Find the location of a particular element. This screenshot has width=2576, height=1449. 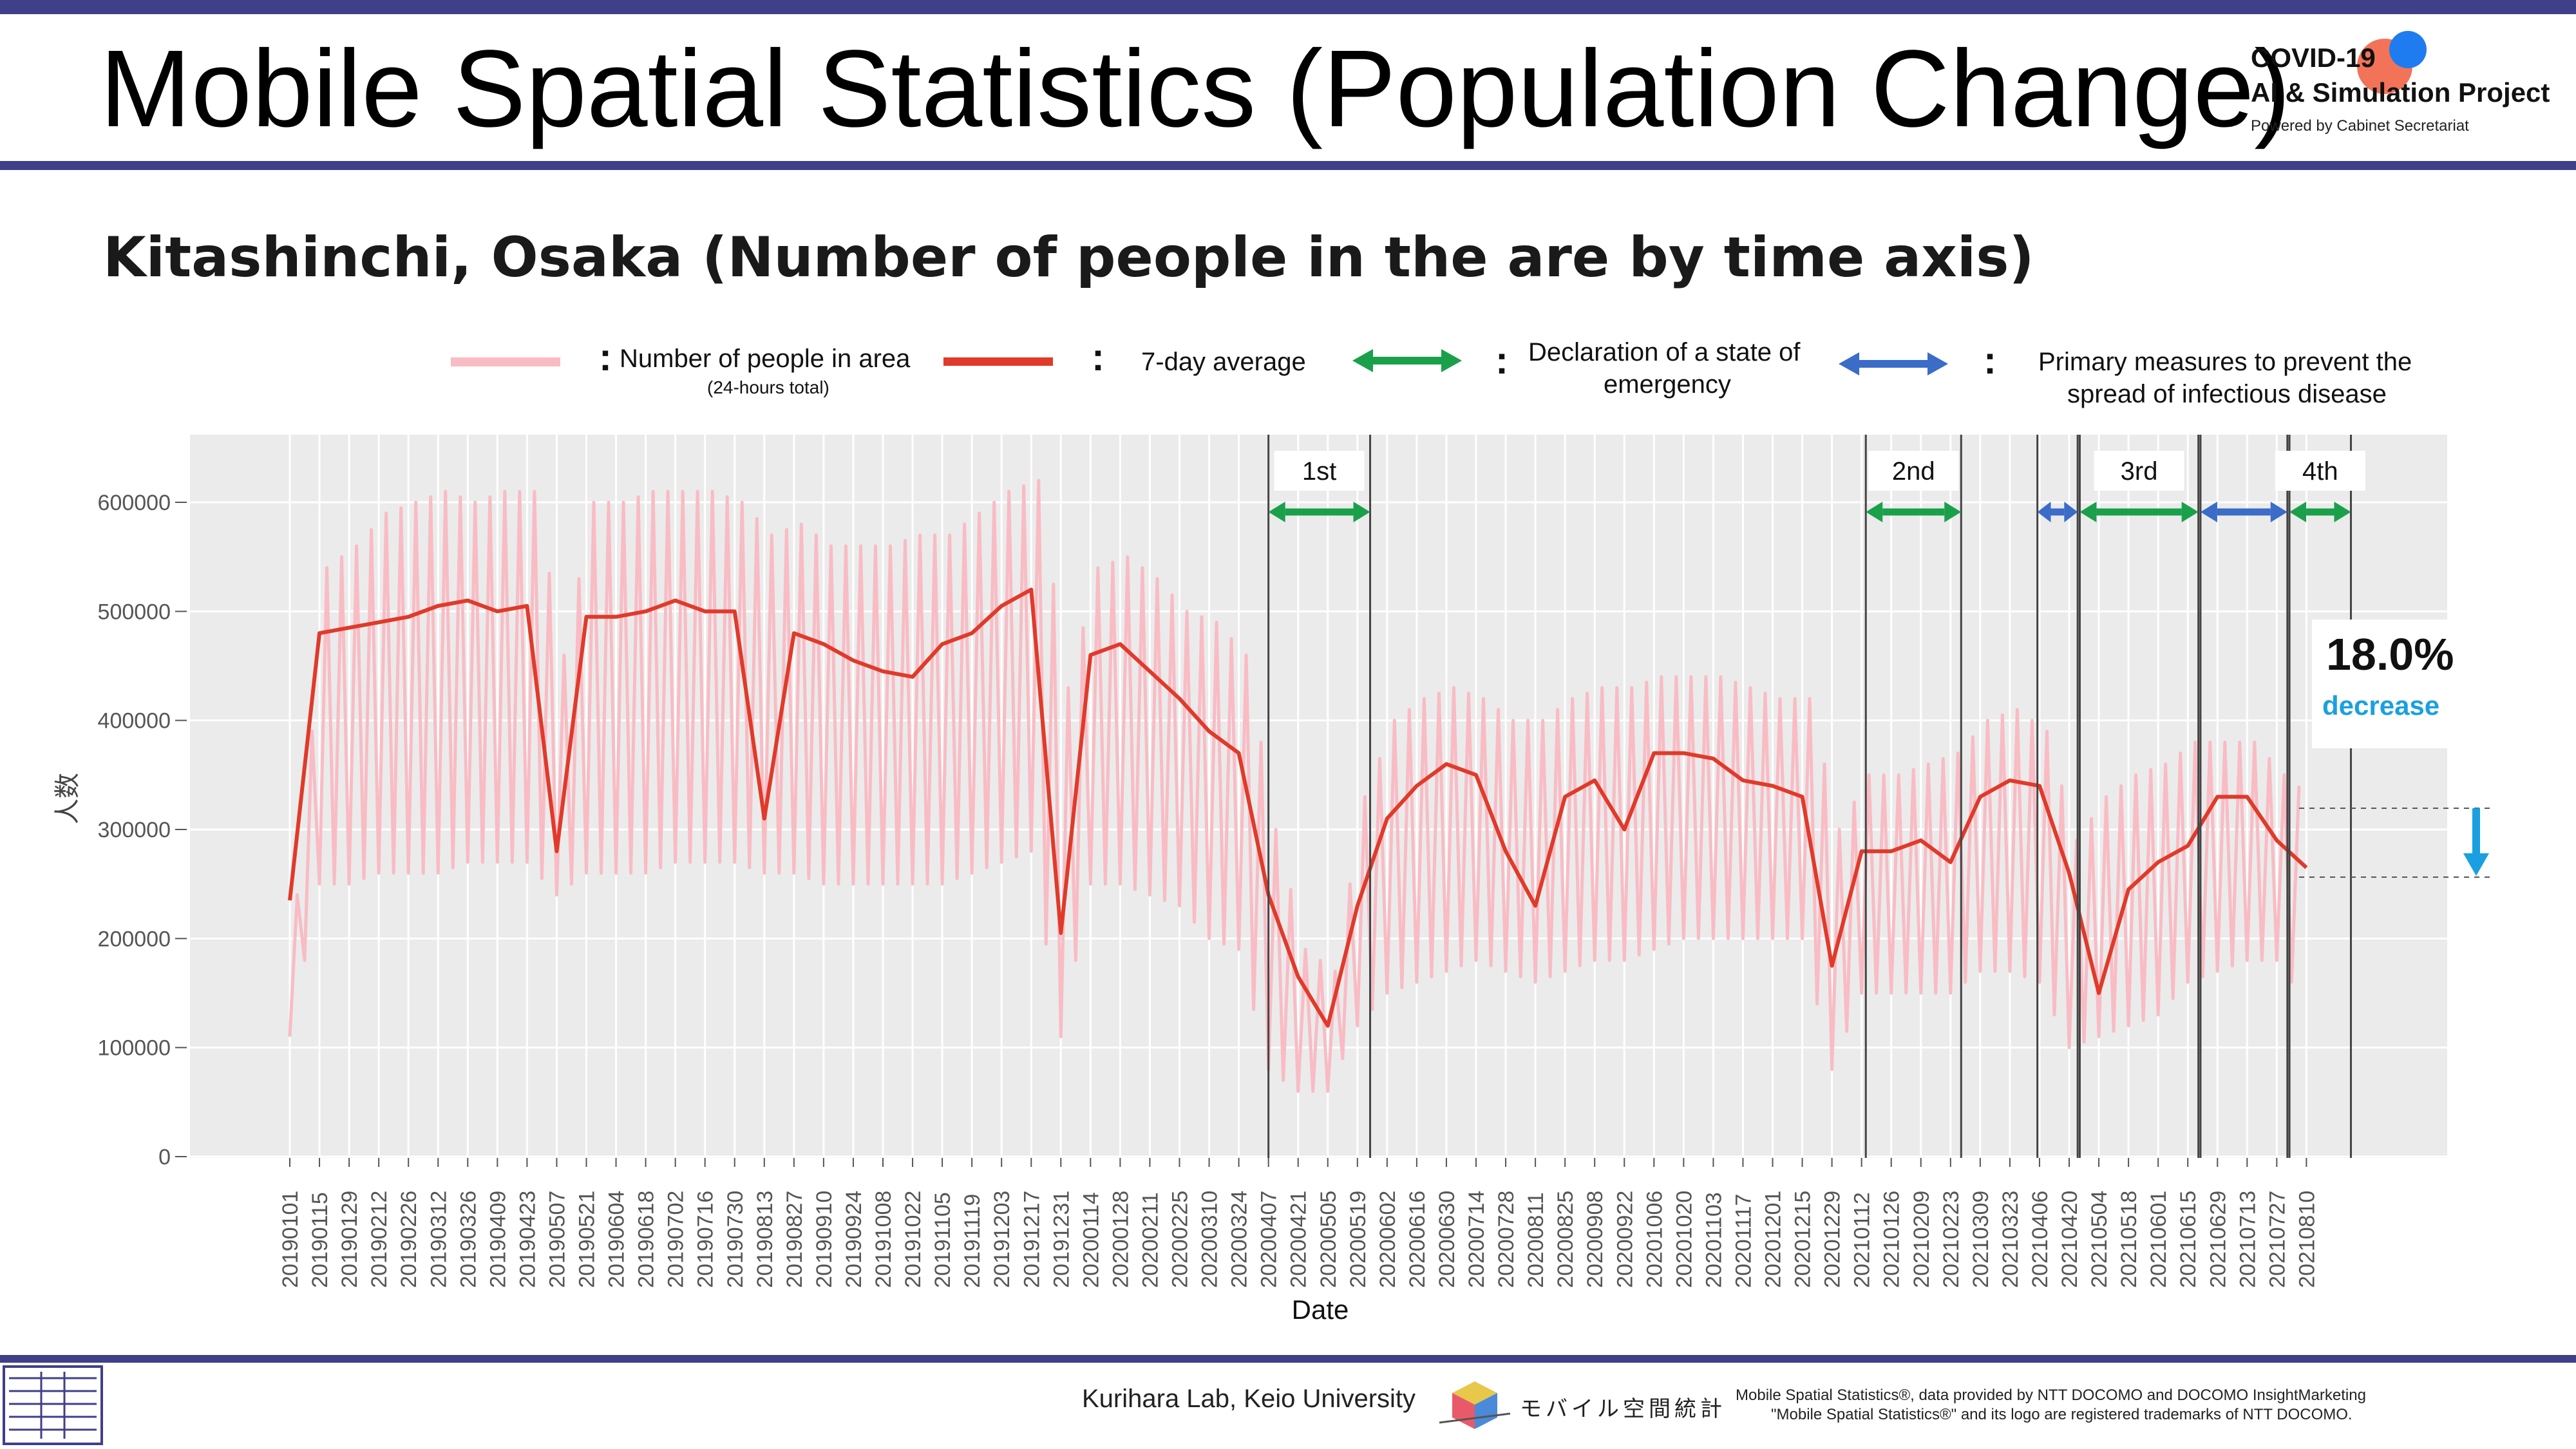

x-tick-label: 20210713 is located at coordinates (2247, 1239).